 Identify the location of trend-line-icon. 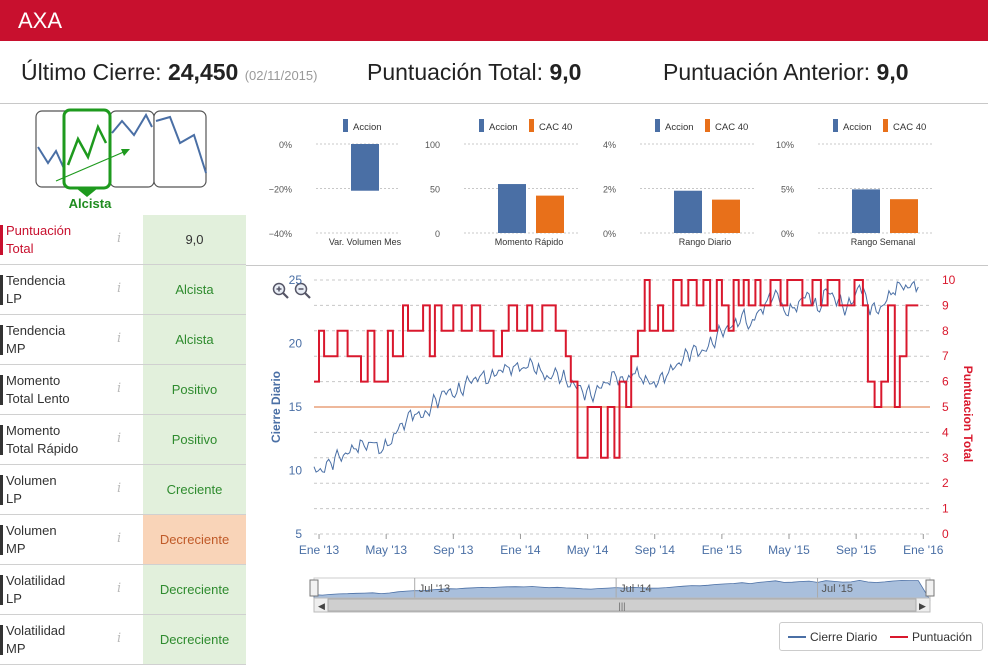
(132, 124).